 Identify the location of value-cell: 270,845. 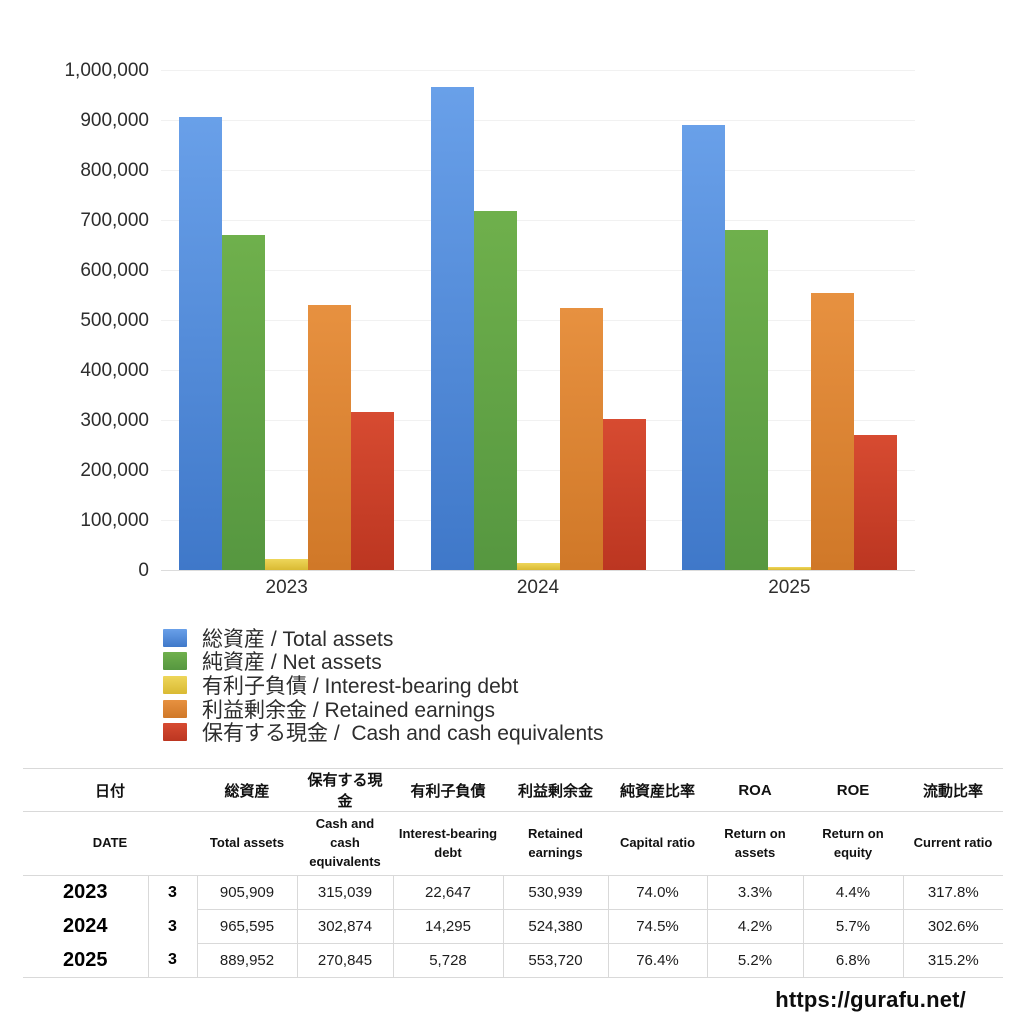
(344, 960).